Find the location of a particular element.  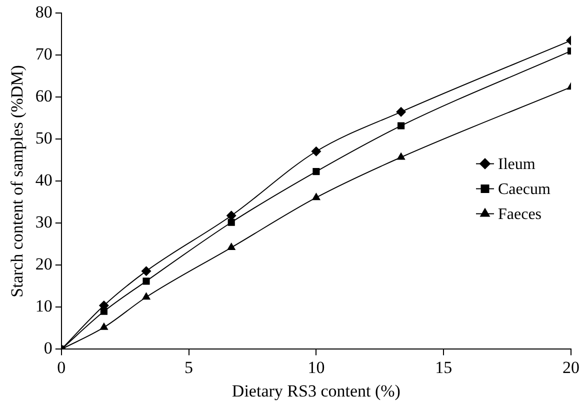

y-tick-label: 0 is located at coordinates (48, 348).